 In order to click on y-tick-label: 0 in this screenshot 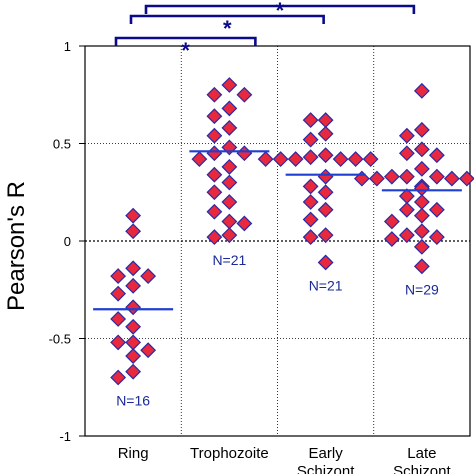, I will do `click(67, 241)`.